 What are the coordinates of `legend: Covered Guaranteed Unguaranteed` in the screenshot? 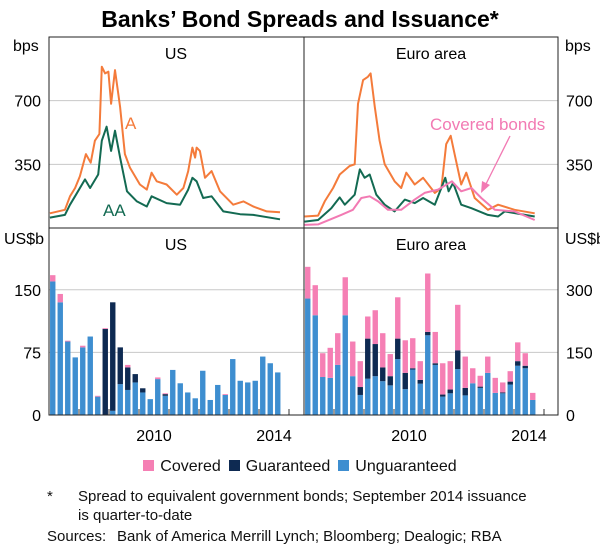 It's located at (300, 467).